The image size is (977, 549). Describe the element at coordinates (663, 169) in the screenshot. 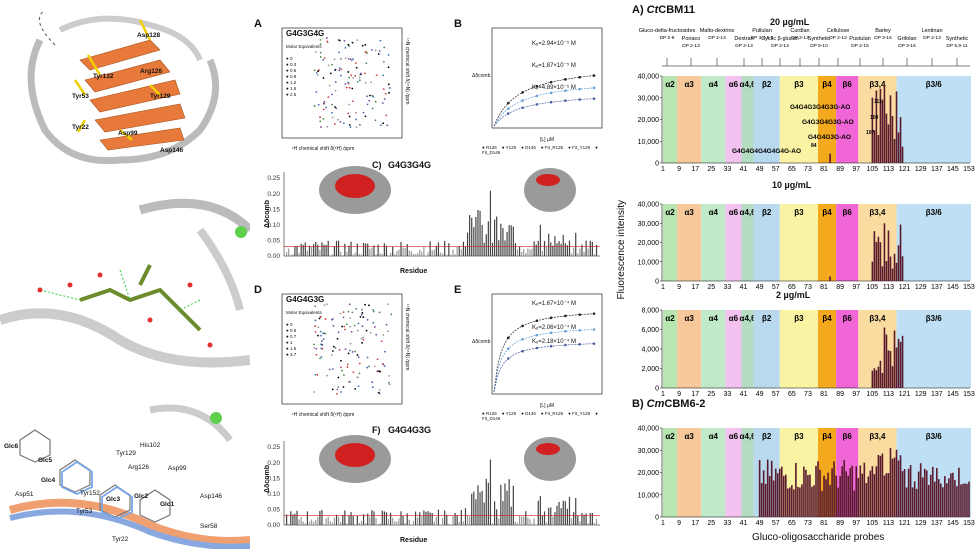

I see `x-tick-label: 1` at that location.